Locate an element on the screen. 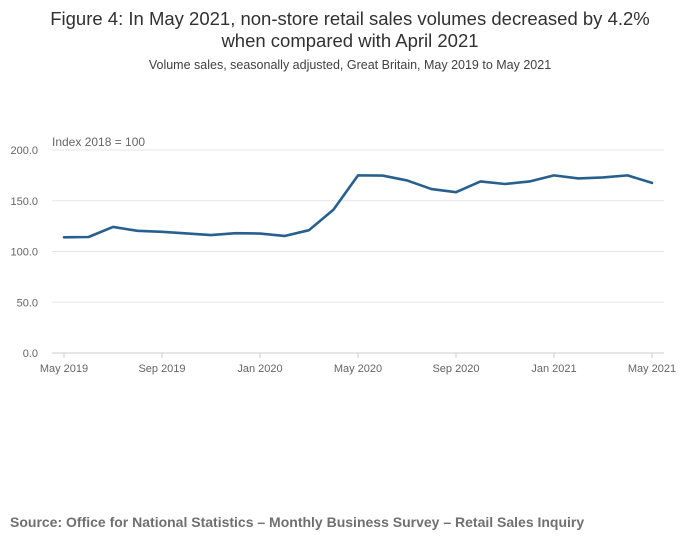 Image resolution: width=700 pixels, height=549 pixels. y-tick-label: 50.0 is located at coordinates (27, 303).